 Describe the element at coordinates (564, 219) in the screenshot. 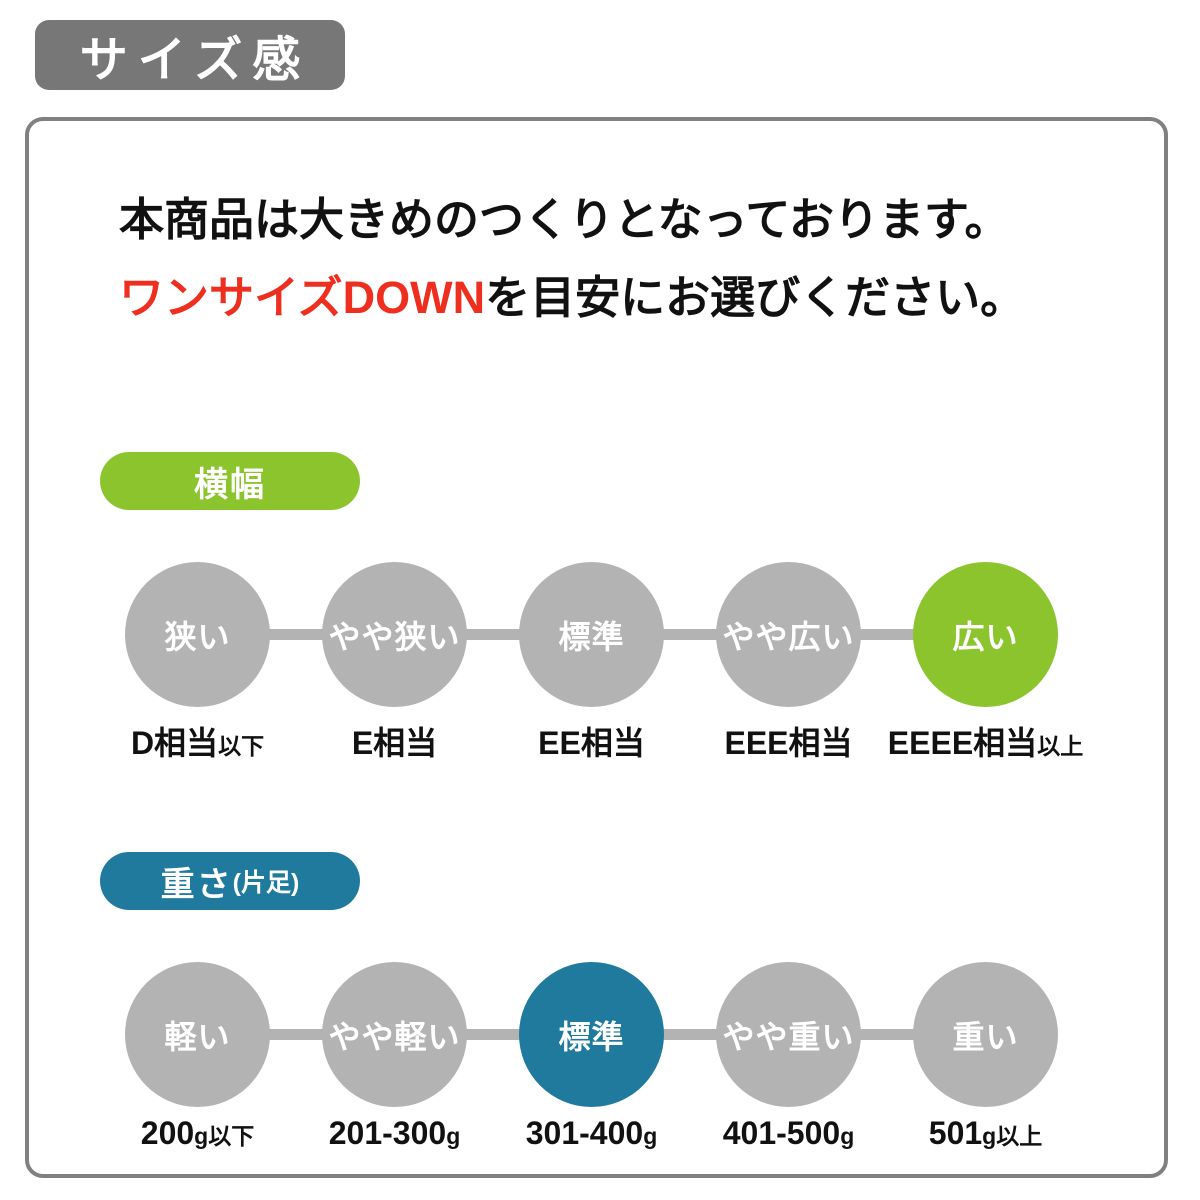

I see `description-line-1: 本商品は大きめのつくりとなっております。` at that location.